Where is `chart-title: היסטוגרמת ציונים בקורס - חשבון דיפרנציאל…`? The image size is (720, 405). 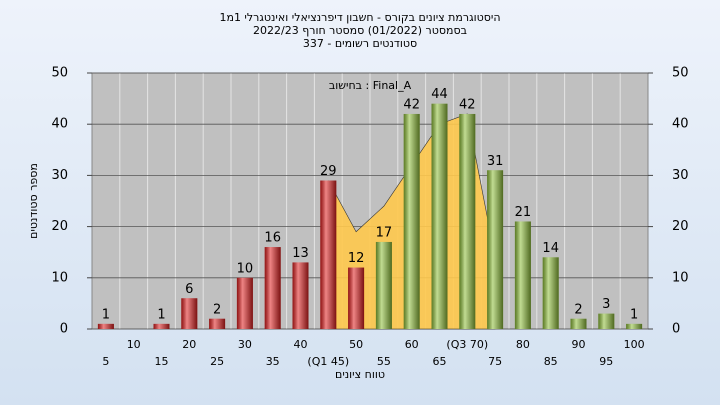 chart-title: היסטוגרמת ציונים בקורס - חשבון דיפרנציאל… is located at coordinates (359, 17).